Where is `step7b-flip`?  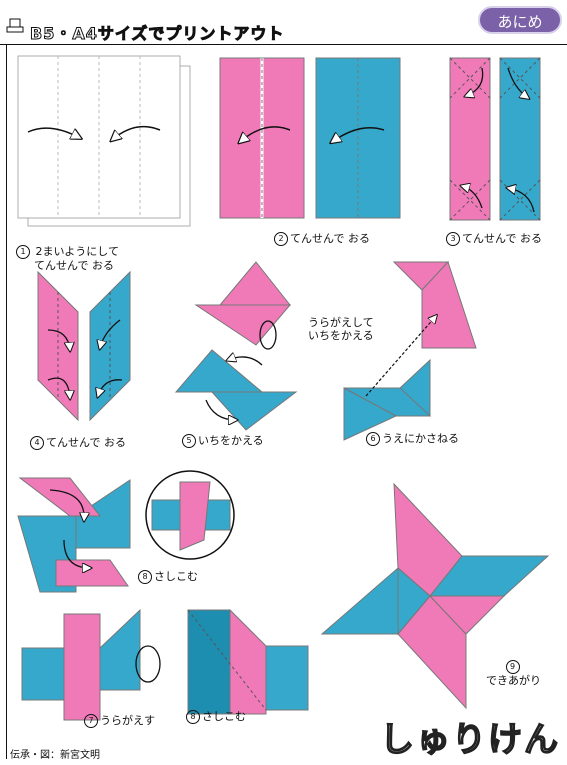
step7b-flip is located at coordinates (91, 664).